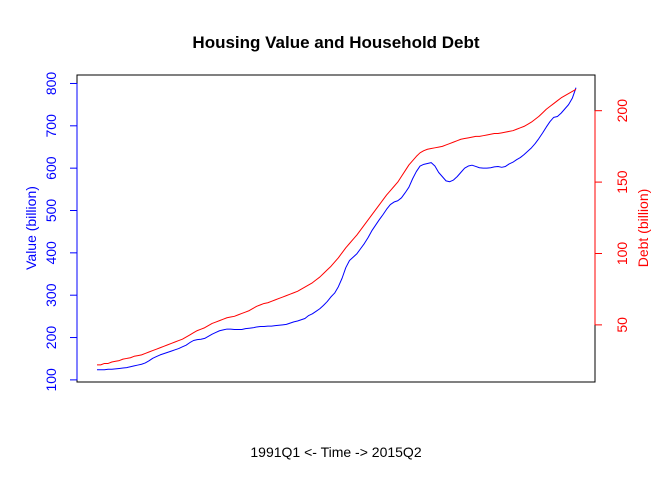 The image size is (672, 480). Describe the element at coordinates (622, 254) in the screenshot. I see `right-tick-label: 100` at that location.